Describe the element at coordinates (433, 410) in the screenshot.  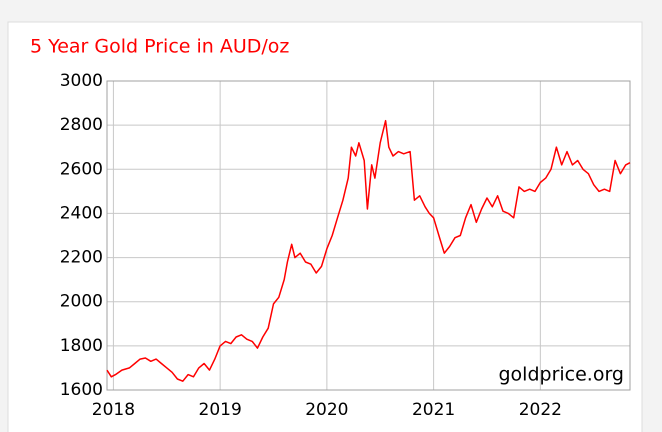
I see `x-tick-label: 2021` at that location.